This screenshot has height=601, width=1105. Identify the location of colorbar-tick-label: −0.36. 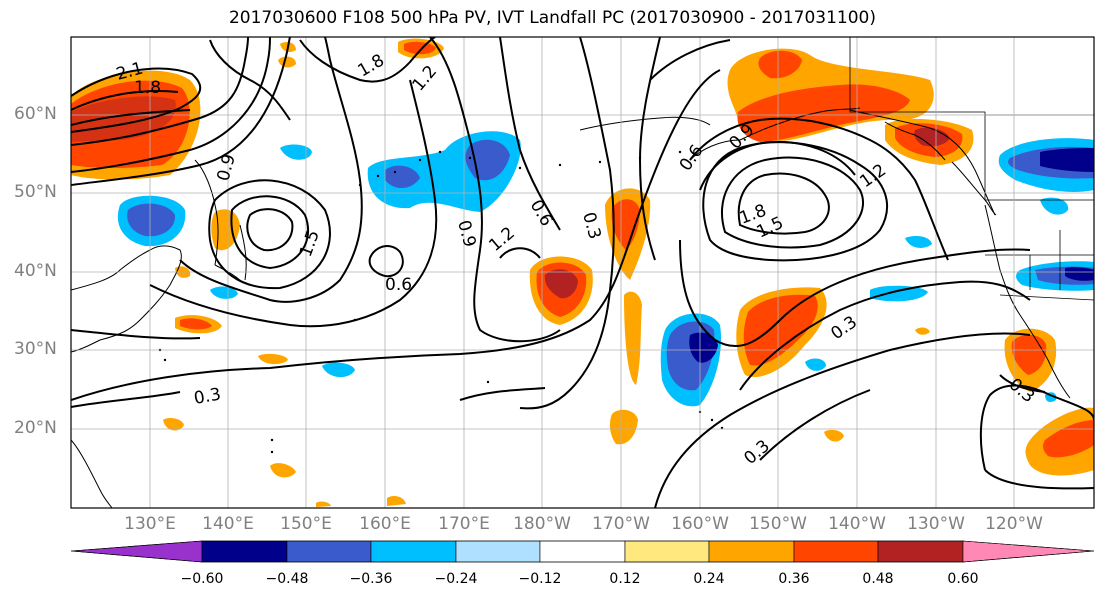
(371, 579).